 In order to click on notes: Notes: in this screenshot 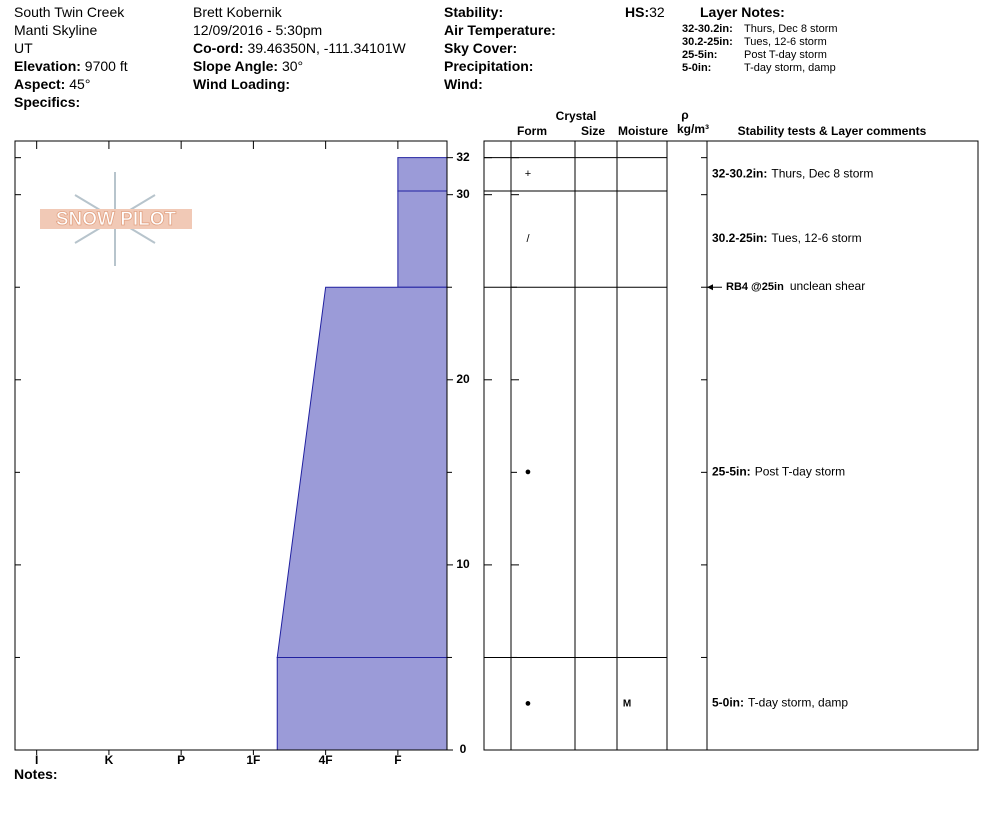, I will do `click(36, 774)`.